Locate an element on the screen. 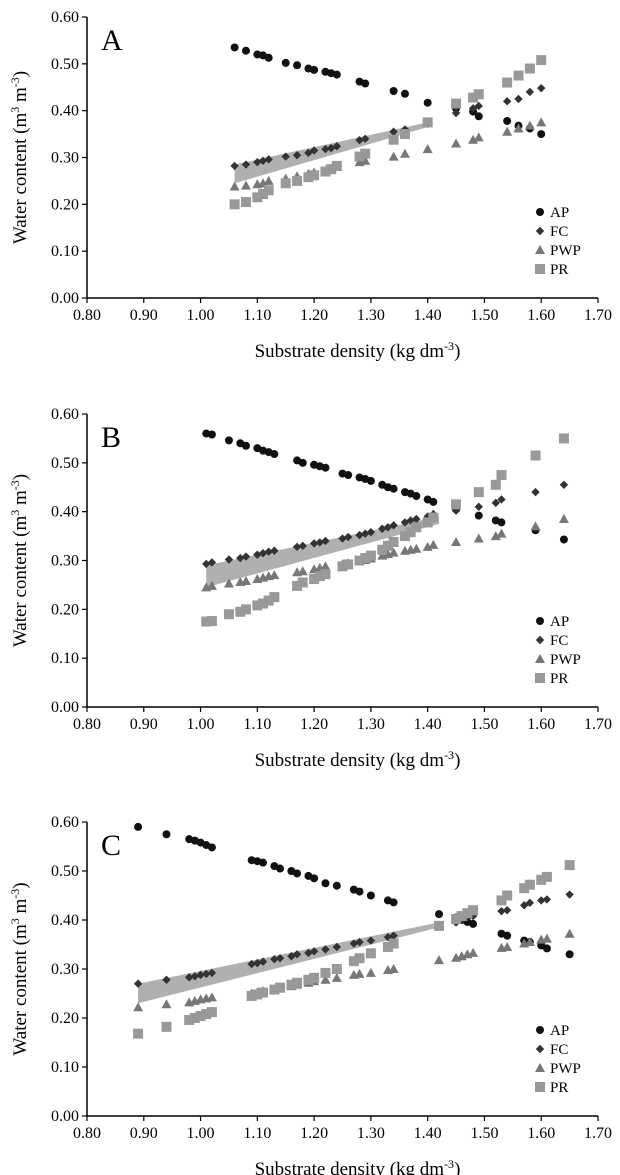 The width and height of the screenshot is (620, 1175). y-axis-label: Water content (m3 m-3) is located at coordinates (19, 560).